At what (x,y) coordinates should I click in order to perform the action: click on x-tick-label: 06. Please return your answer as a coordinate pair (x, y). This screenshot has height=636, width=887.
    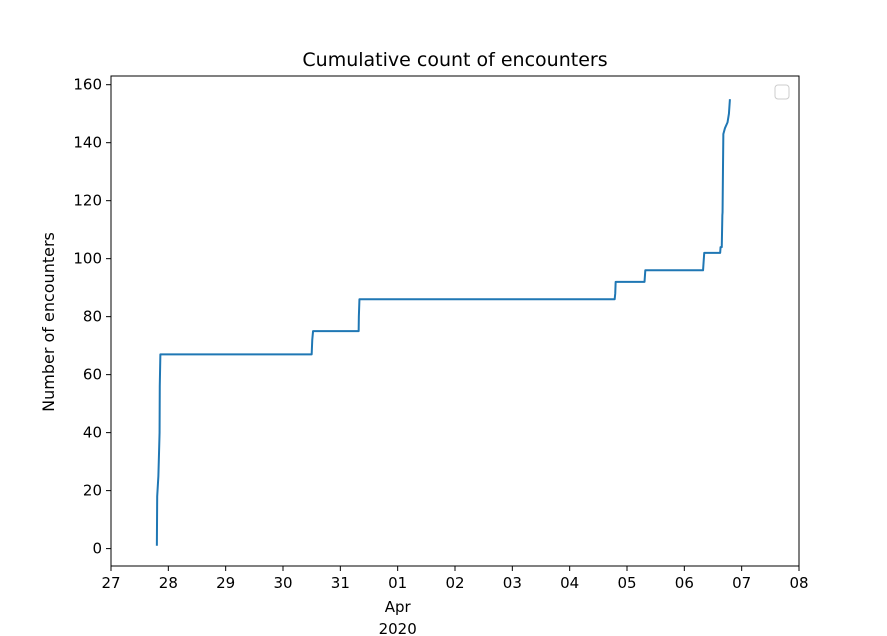
    Looking at the image, I should click on (684, 583).